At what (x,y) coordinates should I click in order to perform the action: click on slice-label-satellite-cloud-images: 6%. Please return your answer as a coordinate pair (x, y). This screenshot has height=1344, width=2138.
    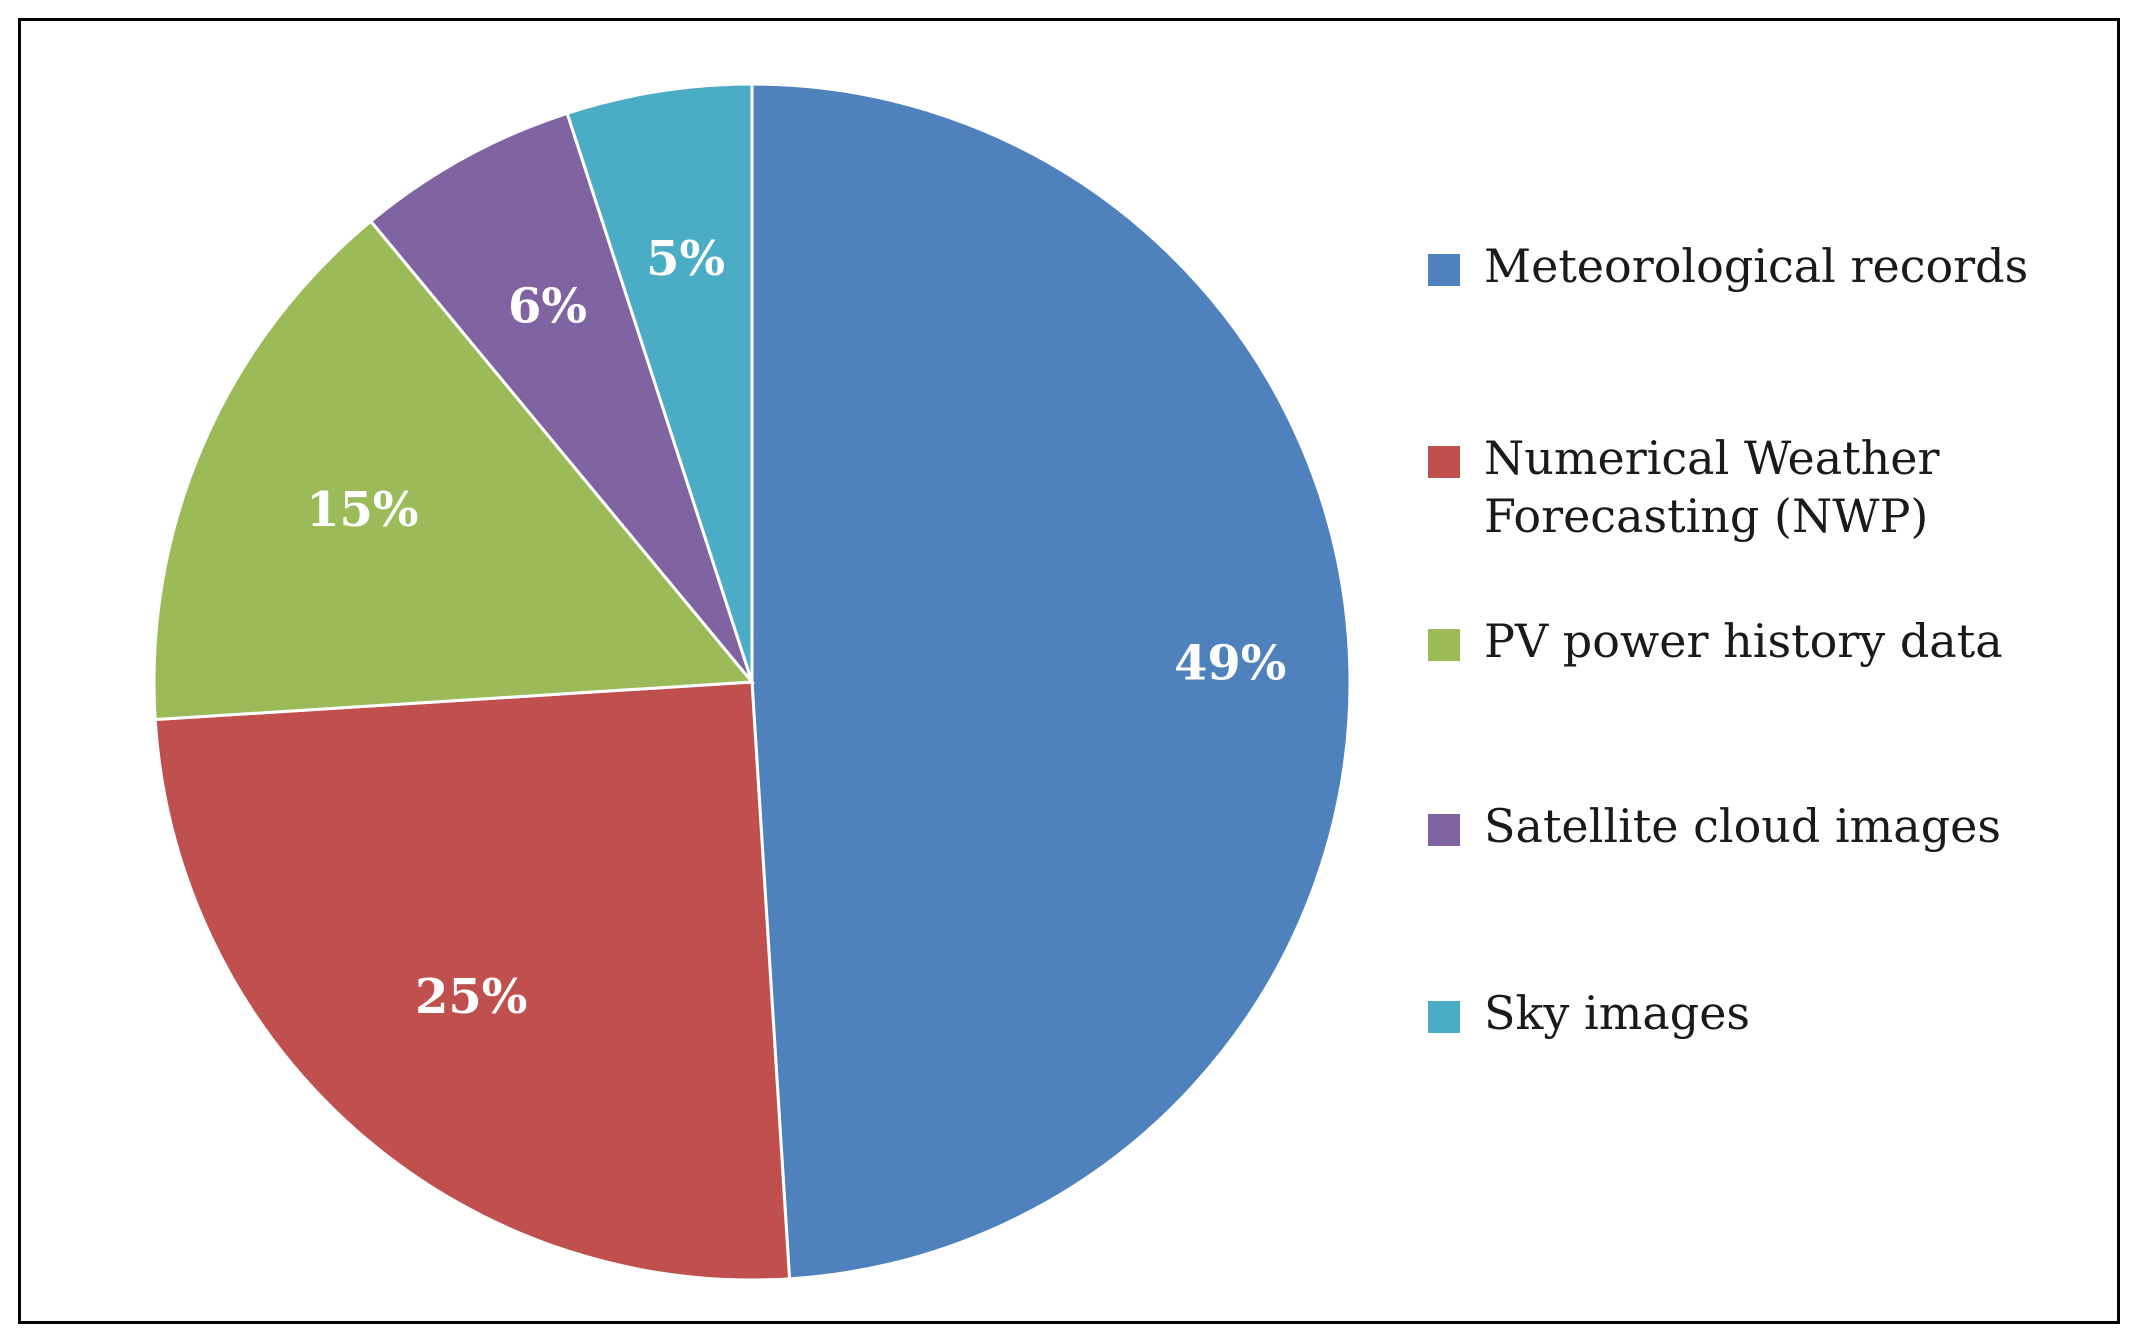
    Looking at the image, I should click on (547, 306).